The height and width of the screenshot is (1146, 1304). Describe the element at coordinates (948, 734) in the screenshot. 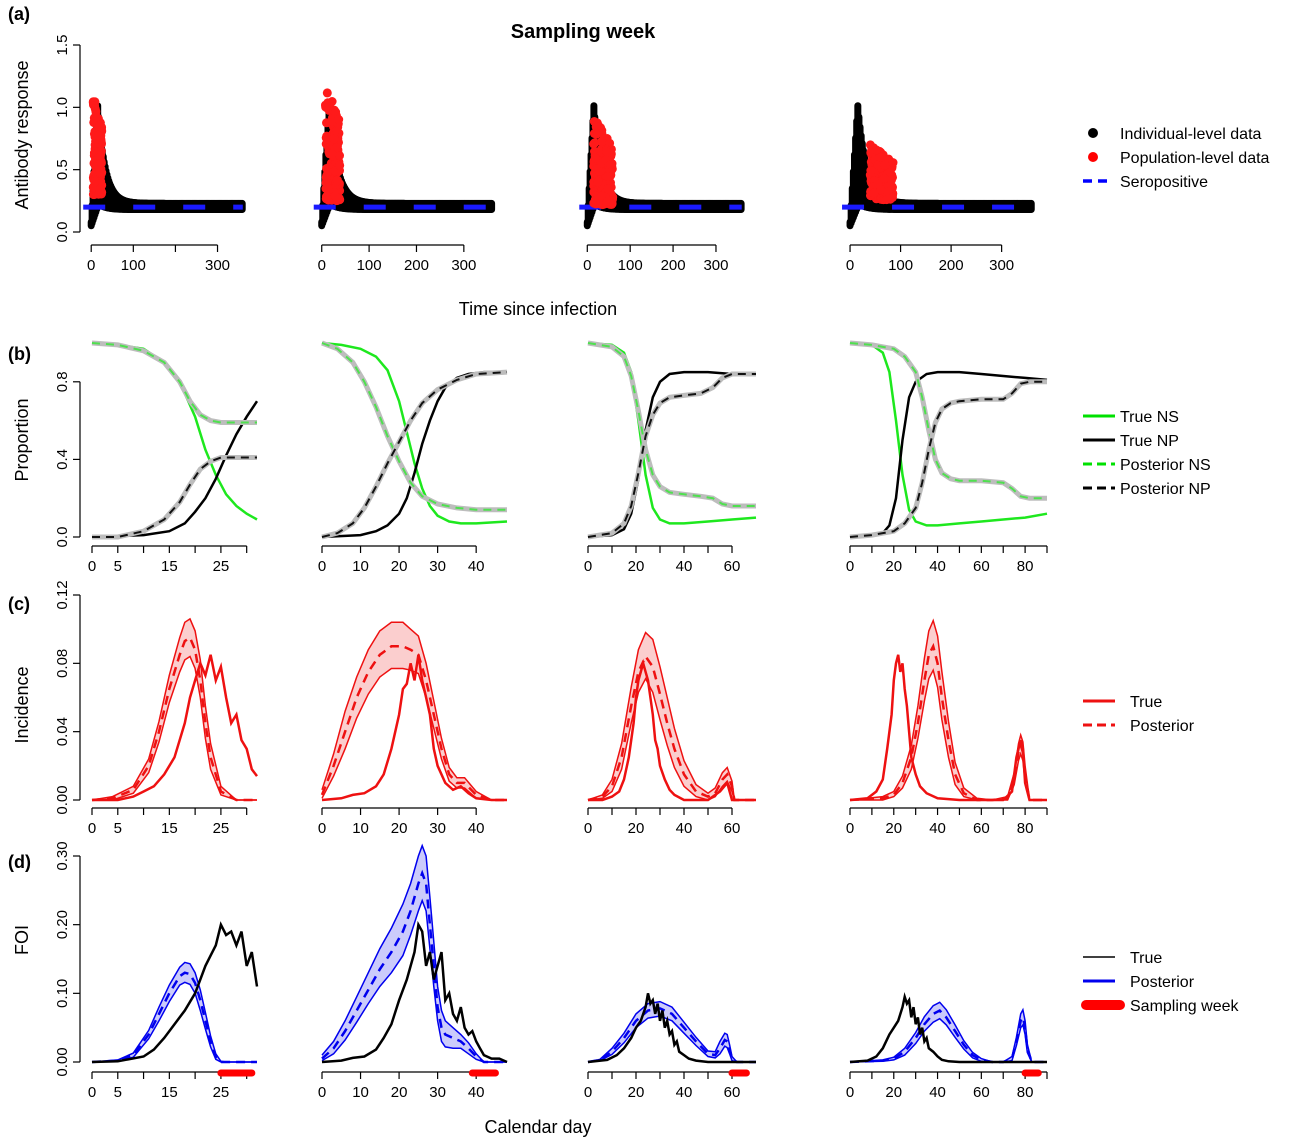

I see `incidence-posterior-lower` at that location.